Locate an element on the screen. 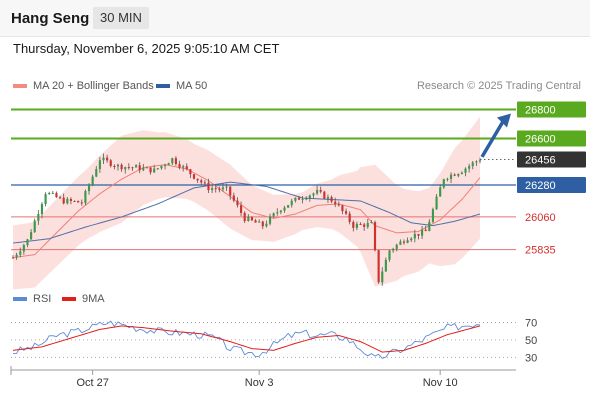 The height and width of the screenshot is (400, 590). legend-swatch-rsi is located at coordinates (20, 299).